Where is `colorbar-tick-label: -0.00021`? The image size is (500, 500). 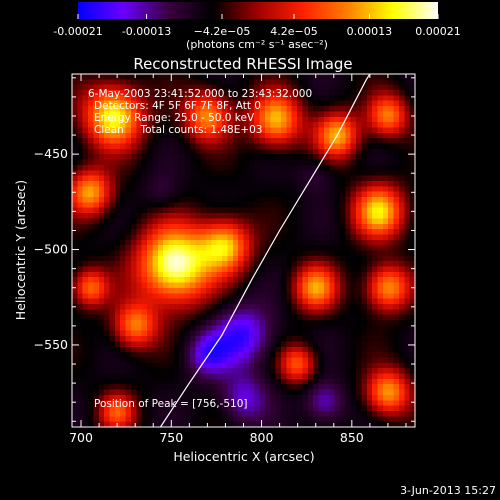 colorbar-tick-label: -0.00021 is located at coordinates (77, 31).